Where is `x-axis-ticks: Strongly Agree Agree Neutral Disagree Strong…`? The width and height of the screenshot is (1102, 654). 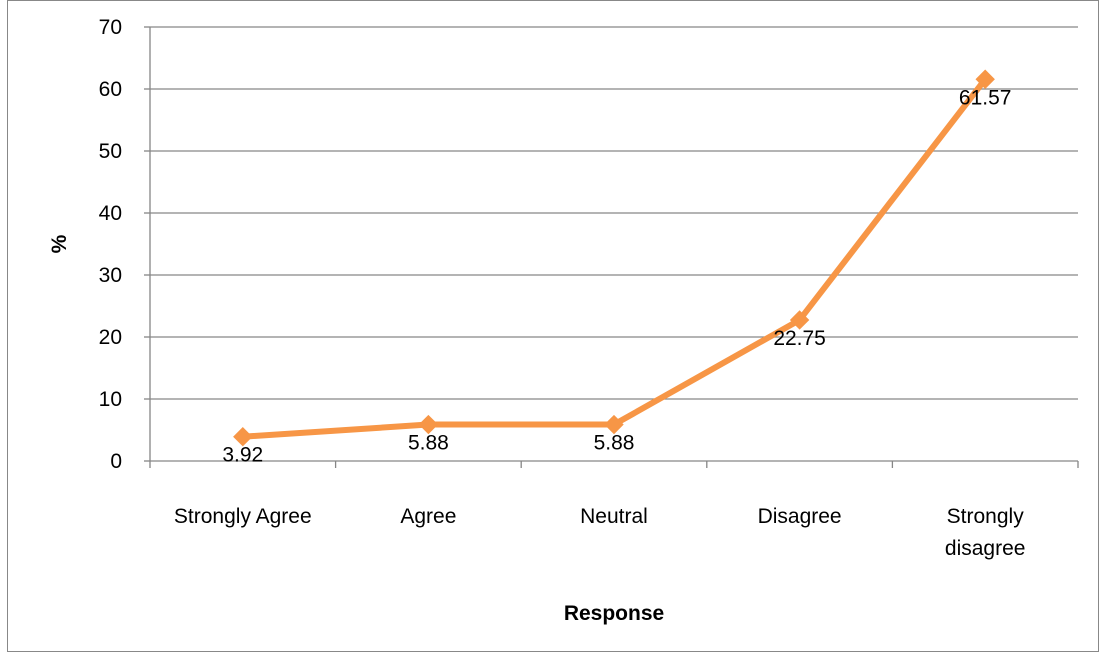 x-axis-ticks: Strongly Agree Agree Neutral Disagree Strong… is located at coordinates (614, 510).